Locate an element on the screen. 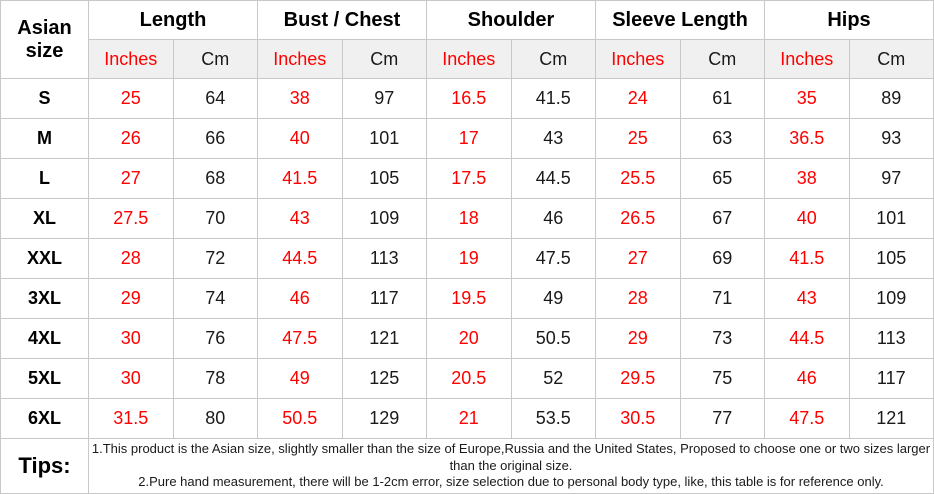  value-cell-cm: 63 is located at coordinates (722, 138).